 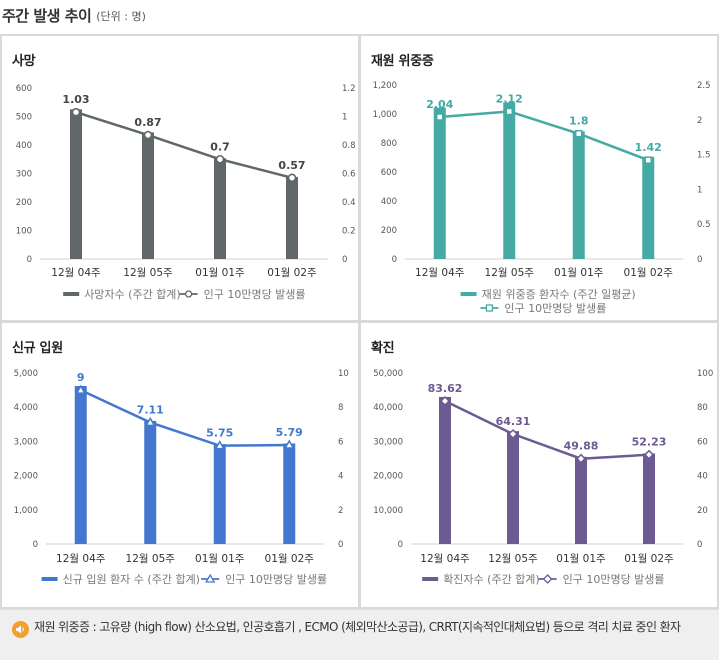 What do you see at coordinates (388, 511) in the screenshot?
I see `left-axis-tick: 10,000` at bounding box center [388, 511].